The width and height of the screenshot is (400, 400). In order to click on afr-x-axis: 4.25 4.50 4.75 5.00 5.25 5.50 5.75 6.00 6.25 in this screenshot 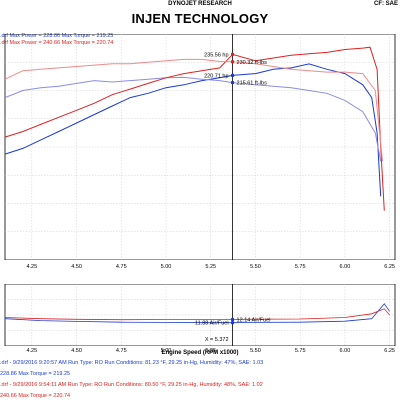, I will do `click(210, 351)`.